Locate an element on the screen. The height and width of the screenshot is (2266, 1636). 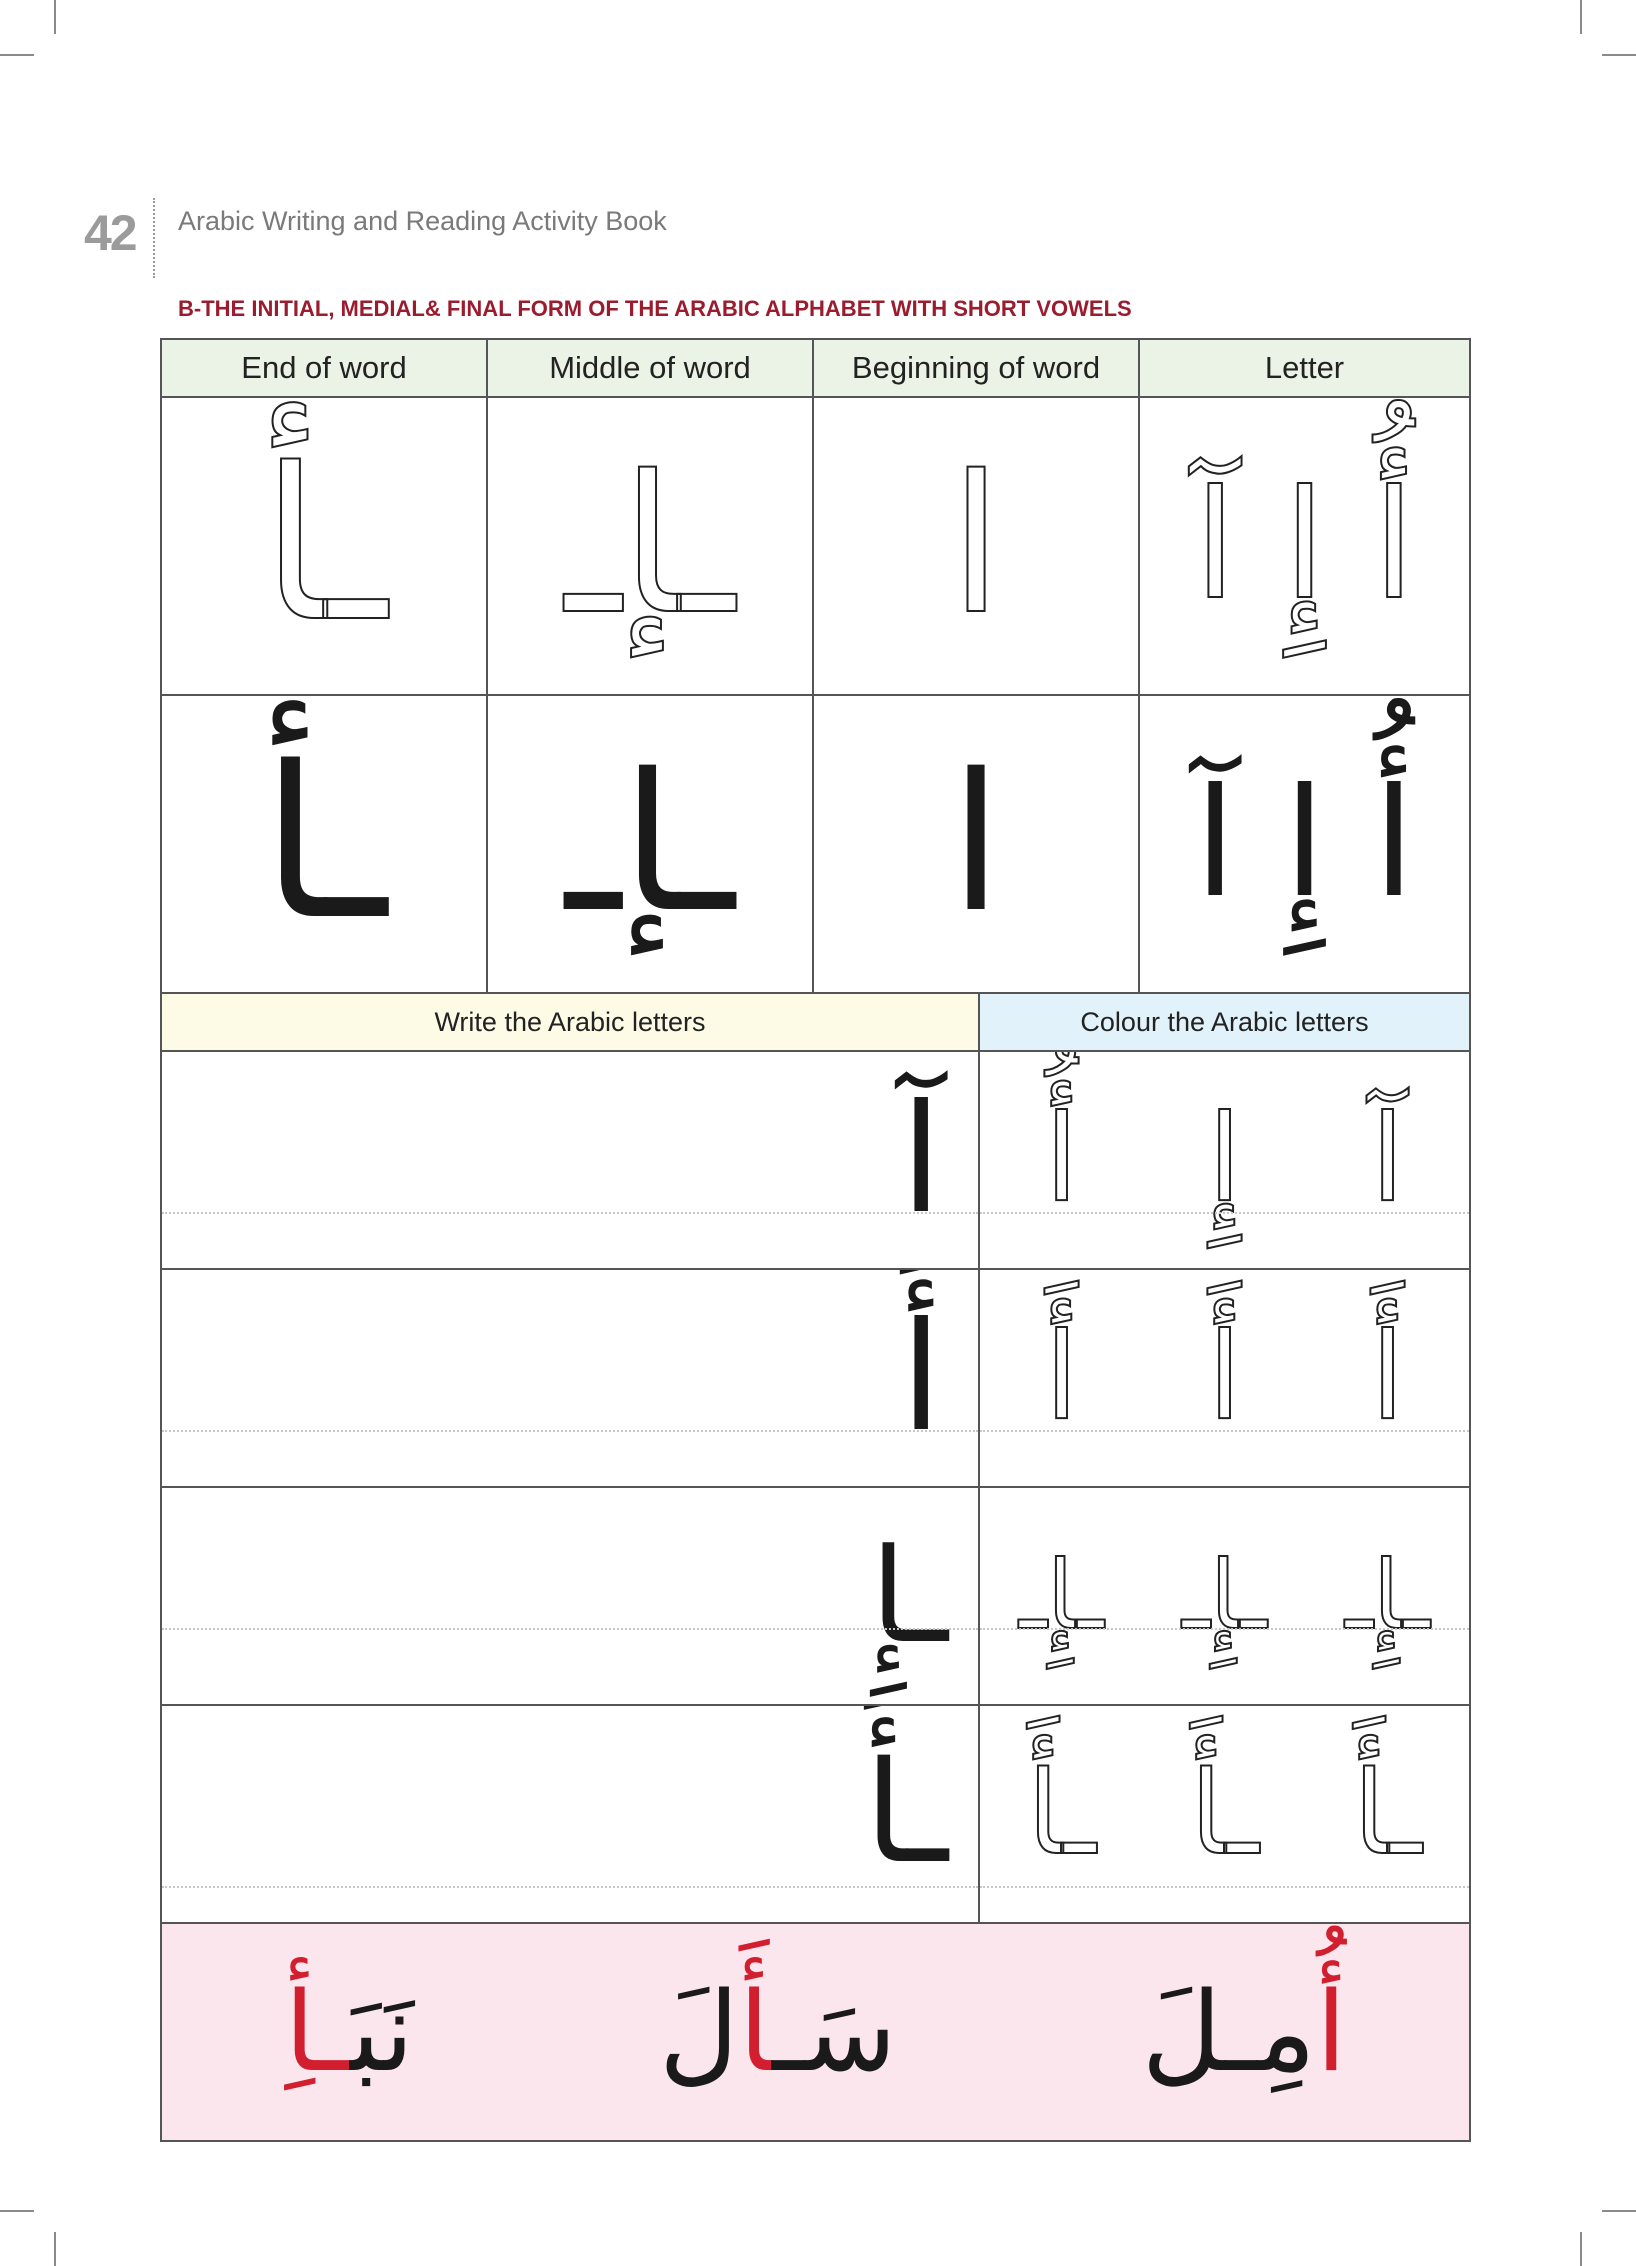
solid-middle-form: ـإـ is located at coordinates (650, 844).